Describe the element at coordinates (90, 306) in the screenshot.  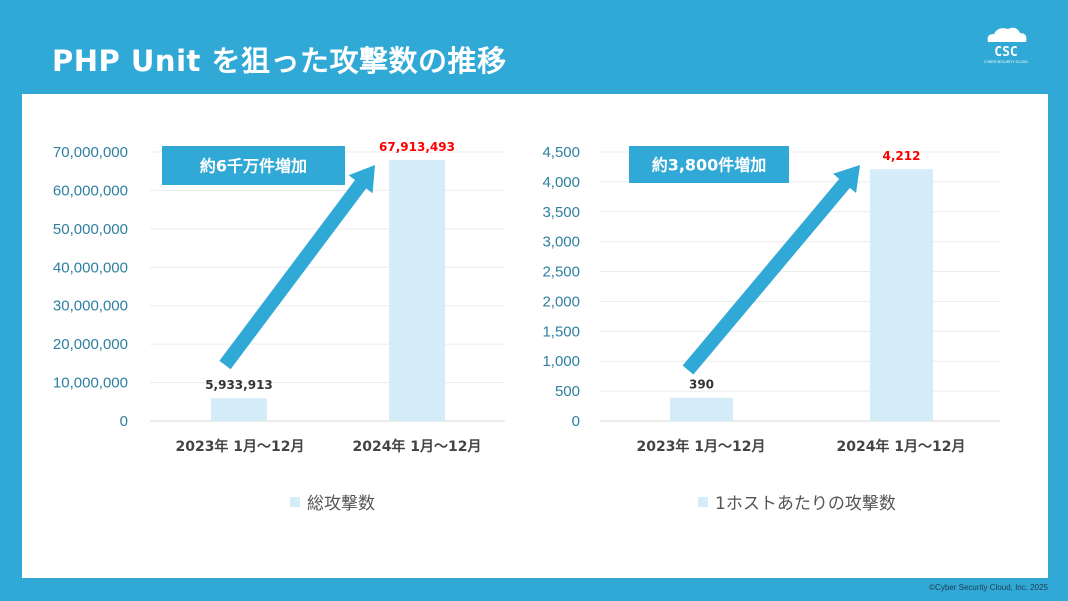
I see `y-tick-label: 30,000,000` at that location.